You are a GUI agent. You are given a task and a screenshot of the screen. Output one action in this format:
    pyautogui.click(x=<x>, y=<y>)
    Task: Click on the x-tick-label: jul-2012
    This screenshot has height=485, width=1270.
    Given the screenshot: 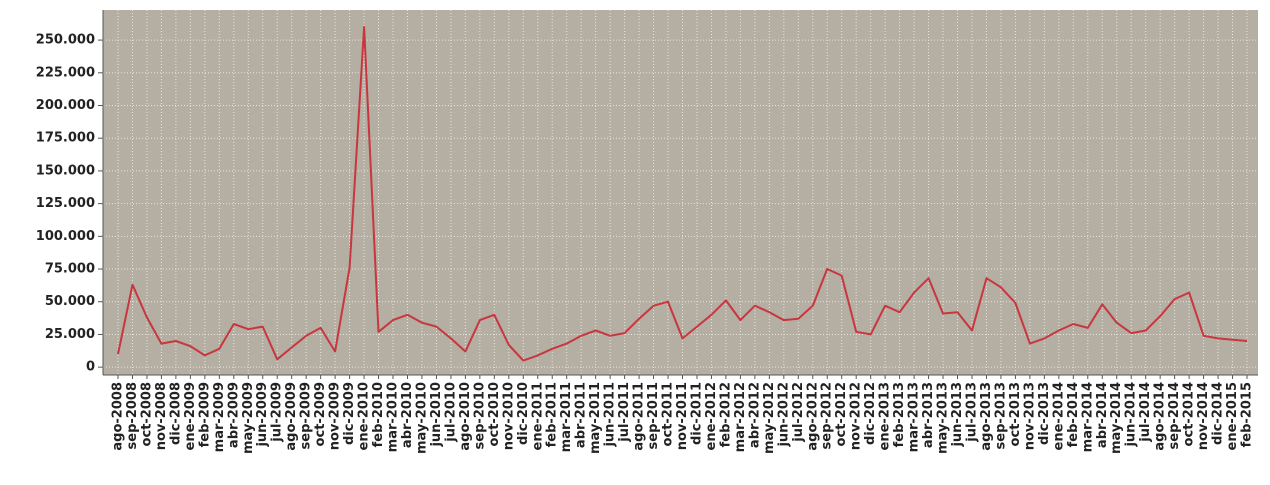 What is the action you would take?
    pyautogui.click(x=798, y=412)
    